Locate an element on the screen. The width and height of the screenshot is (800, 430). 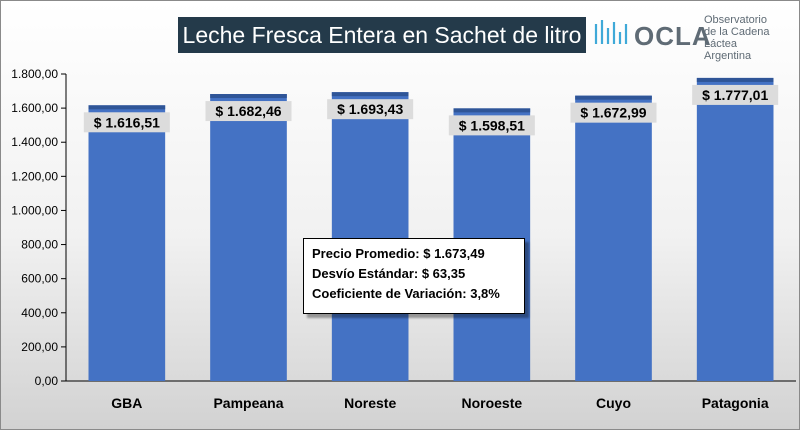
y-tick-label: 1.000,00 is located at coordinates (34, 210).